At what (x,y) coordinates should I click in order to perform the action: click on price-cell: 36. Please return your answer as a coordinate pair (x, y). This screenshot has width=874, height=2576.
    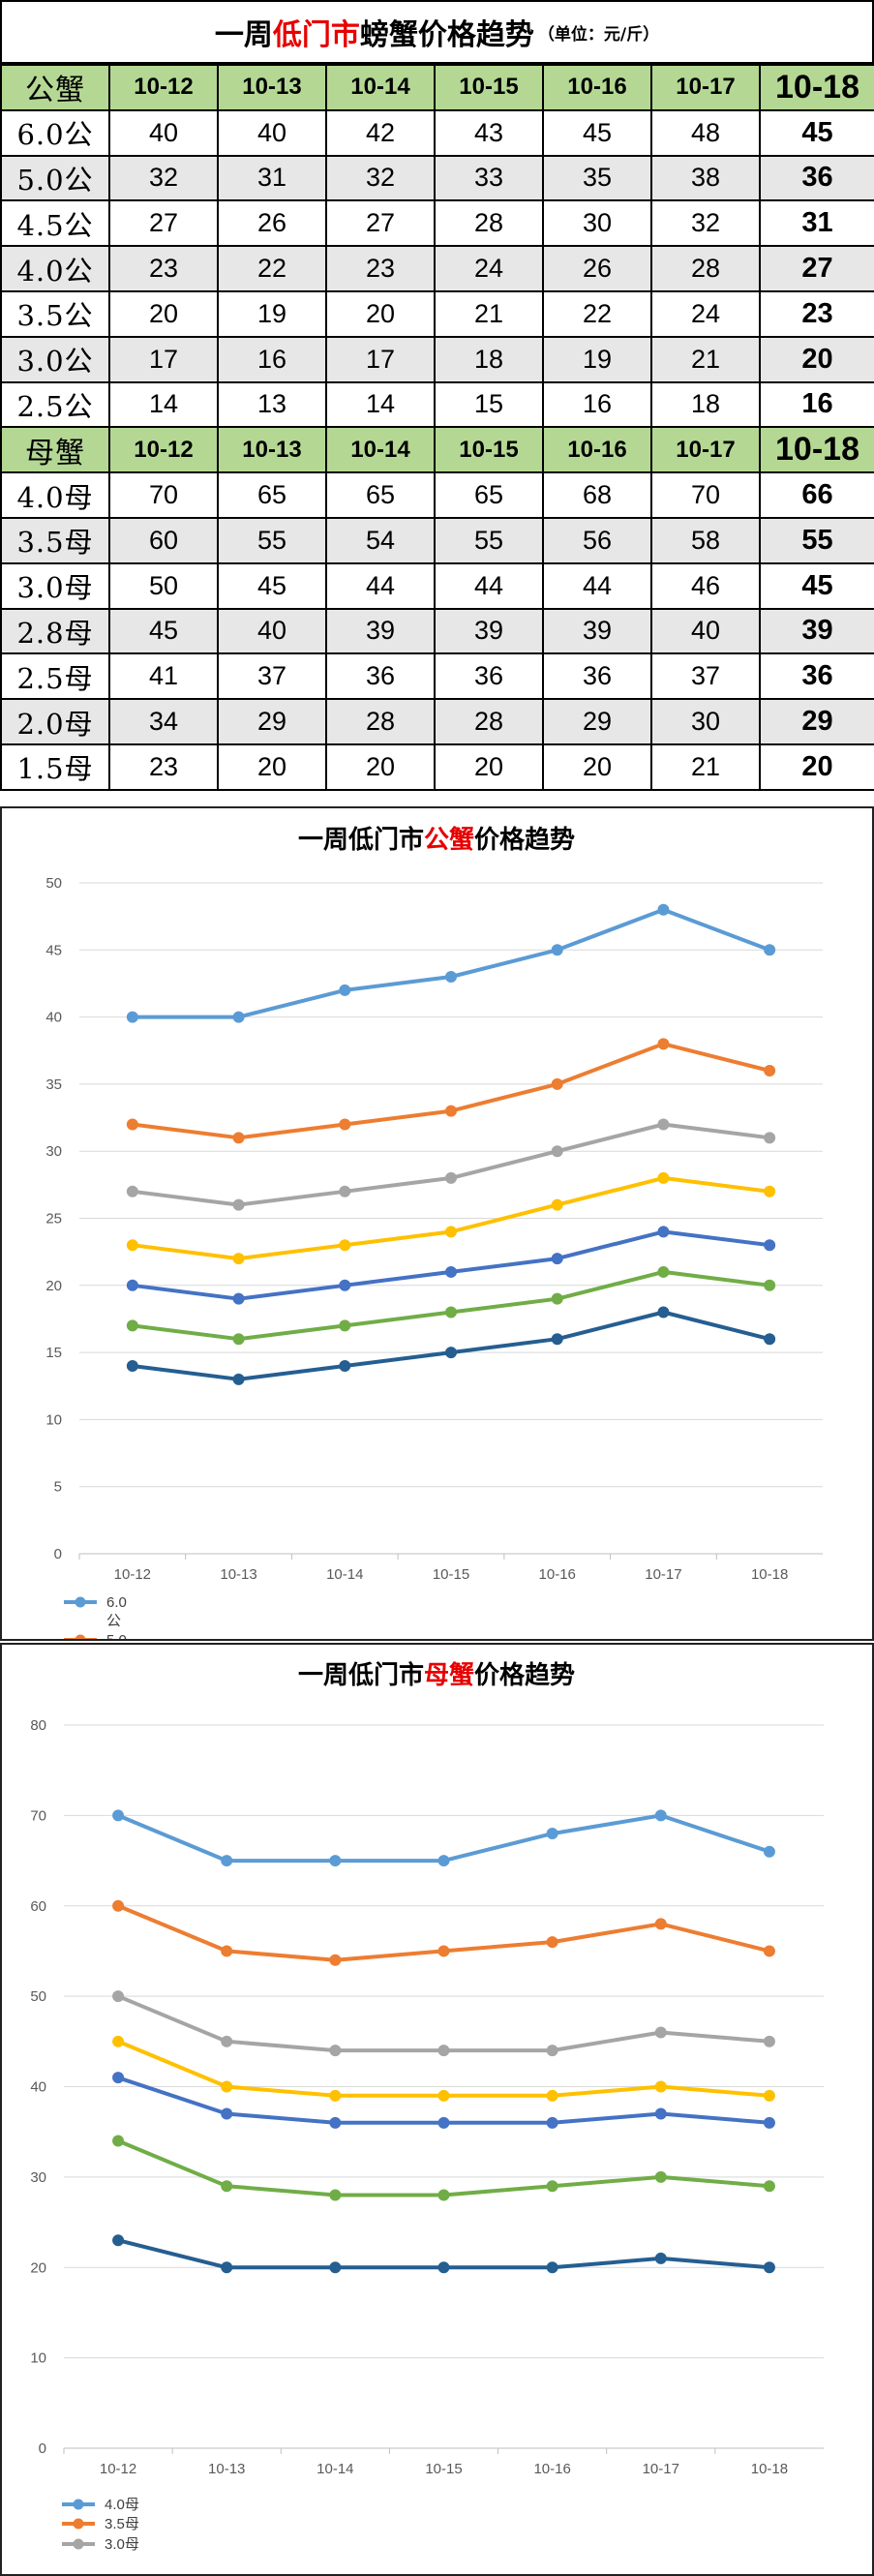
    Looking at the image, I should click on (816, 178).